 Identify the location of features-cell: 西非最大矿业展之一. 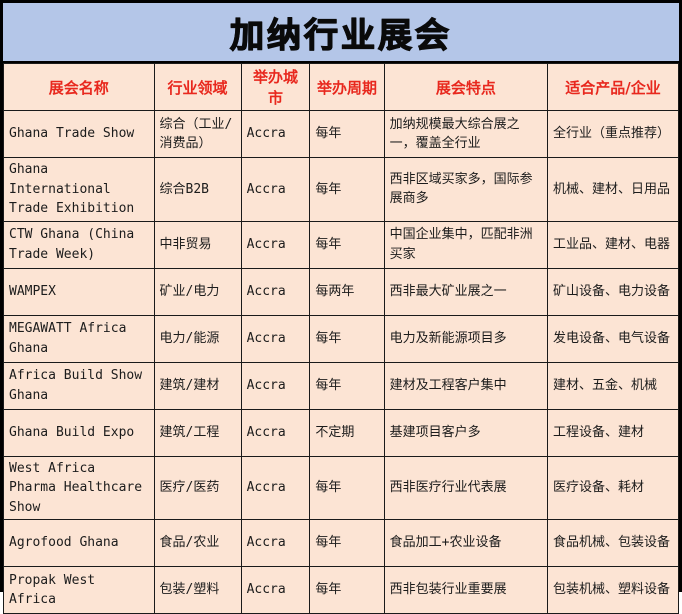
(466, 291).